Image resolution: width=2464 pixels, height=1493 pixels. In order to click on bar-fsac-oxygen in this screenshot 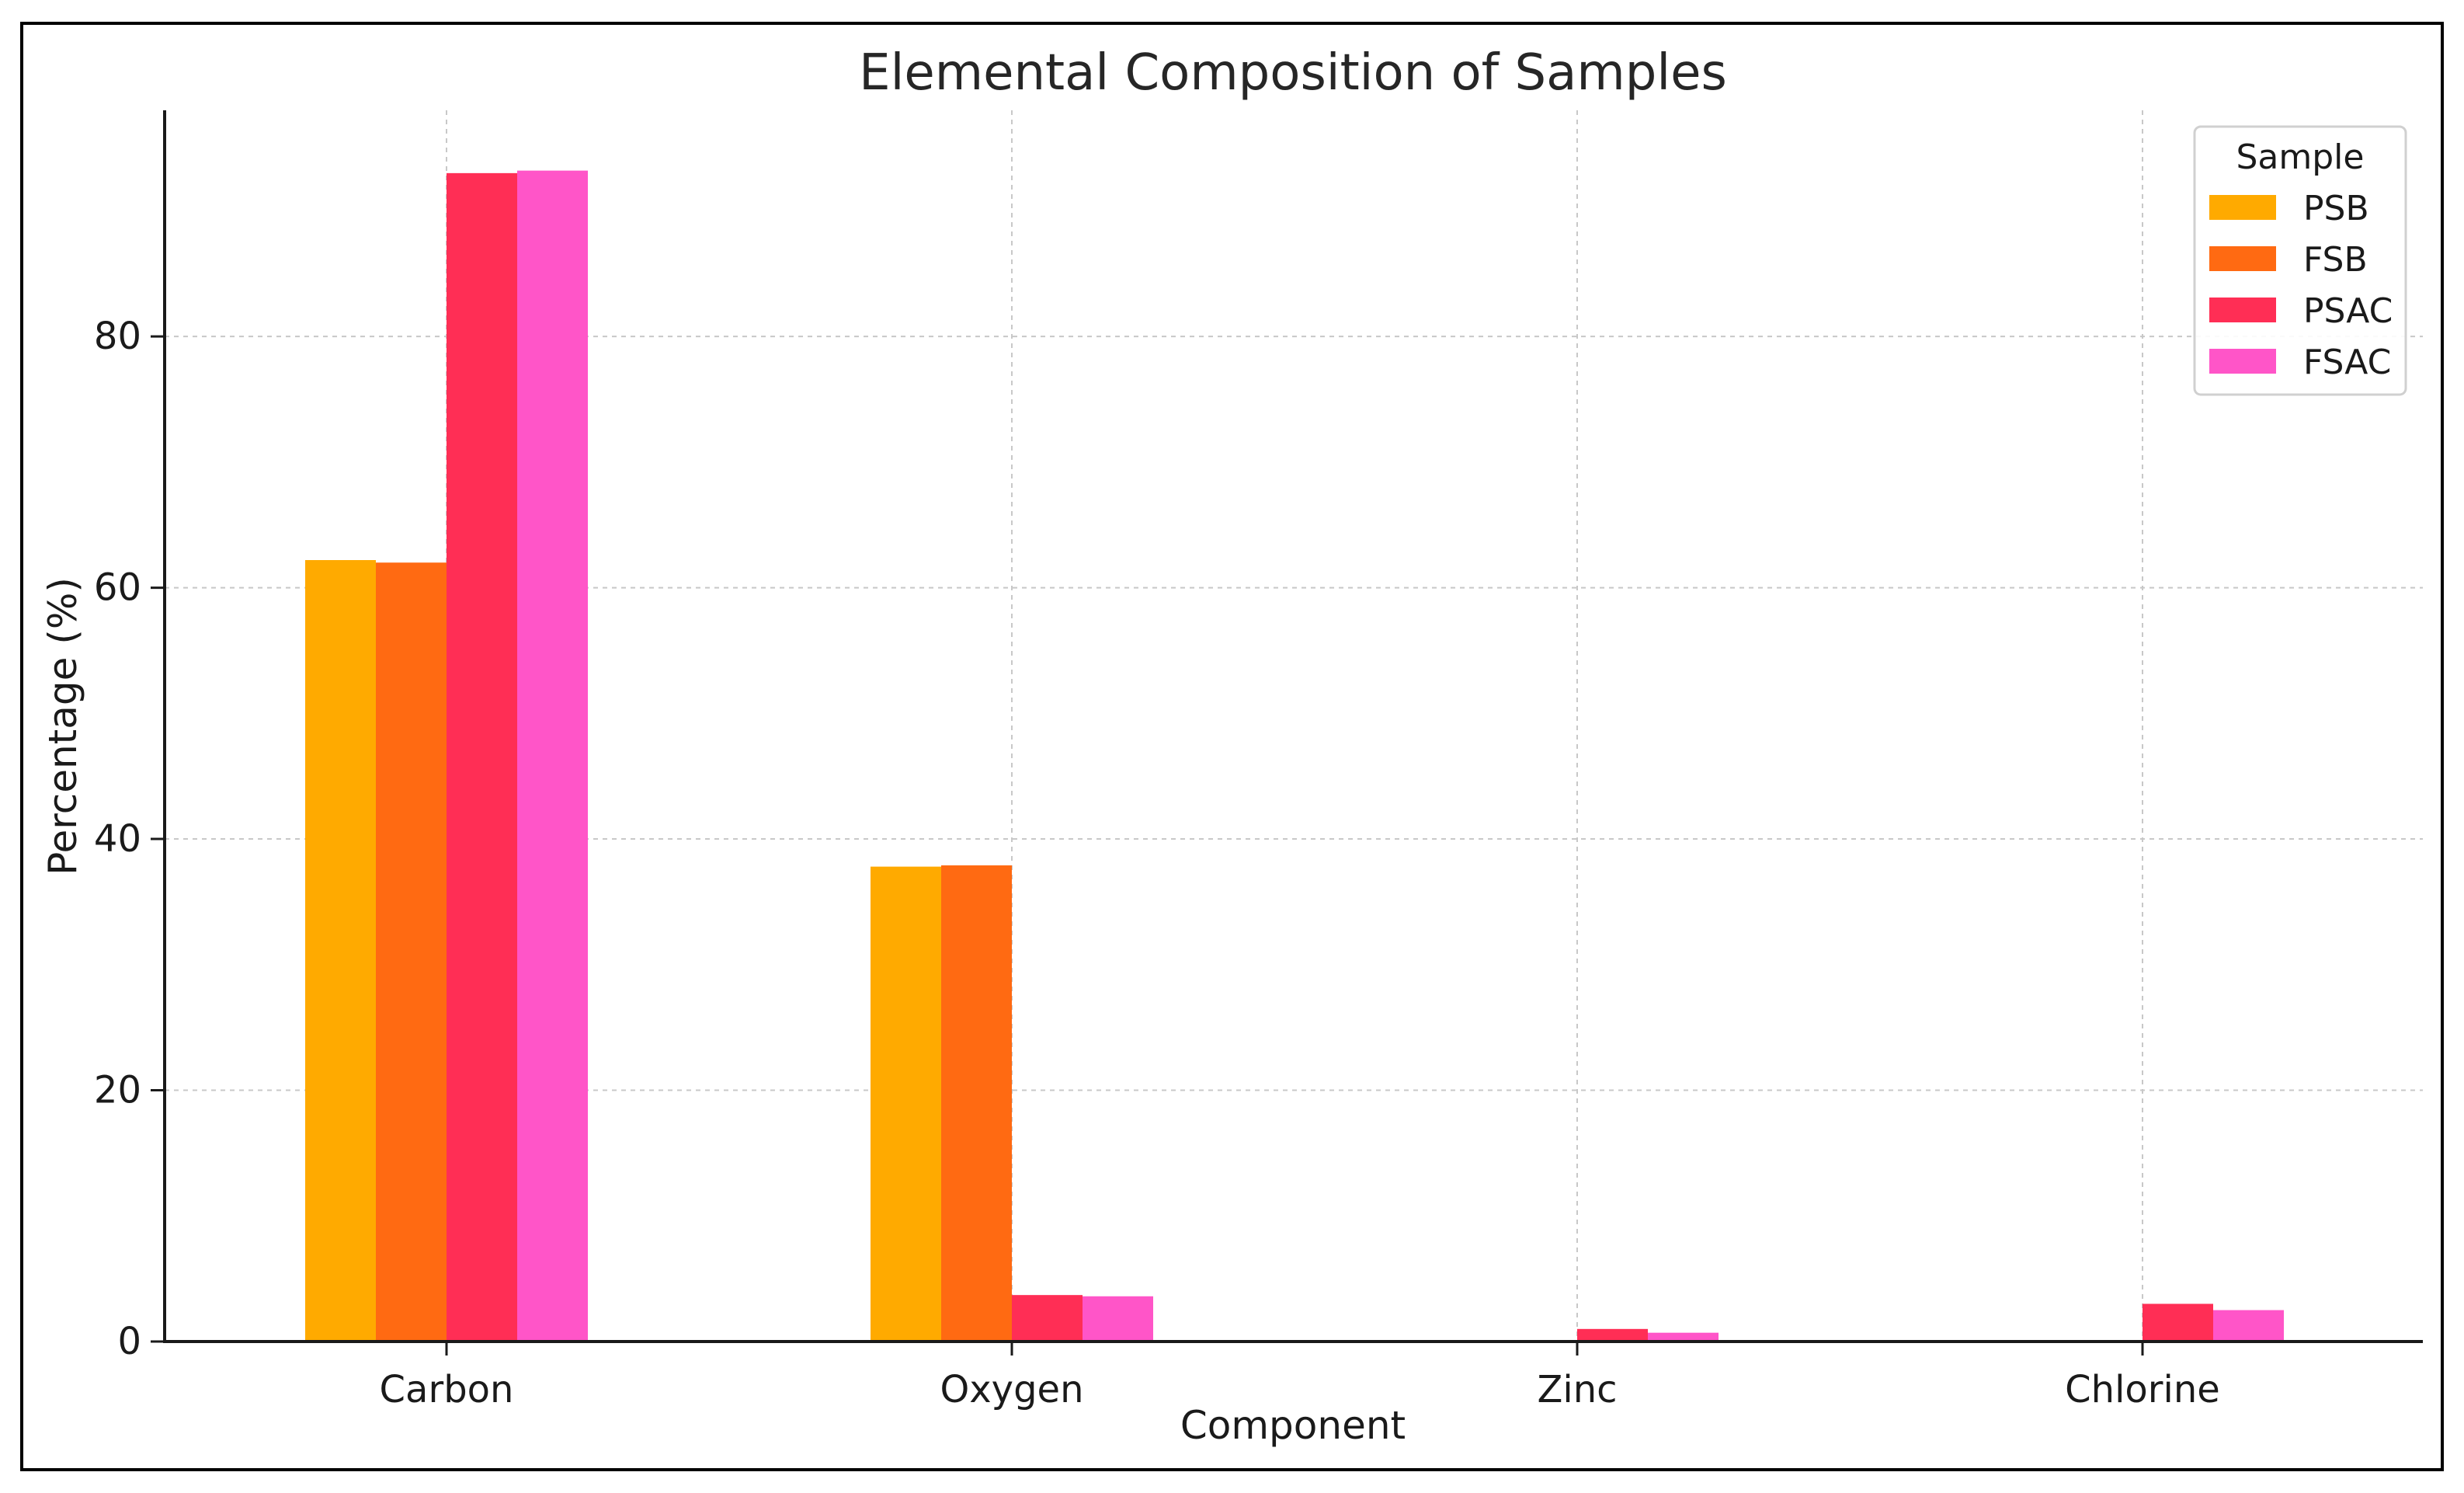, I will do `click(1118, 1319)`.